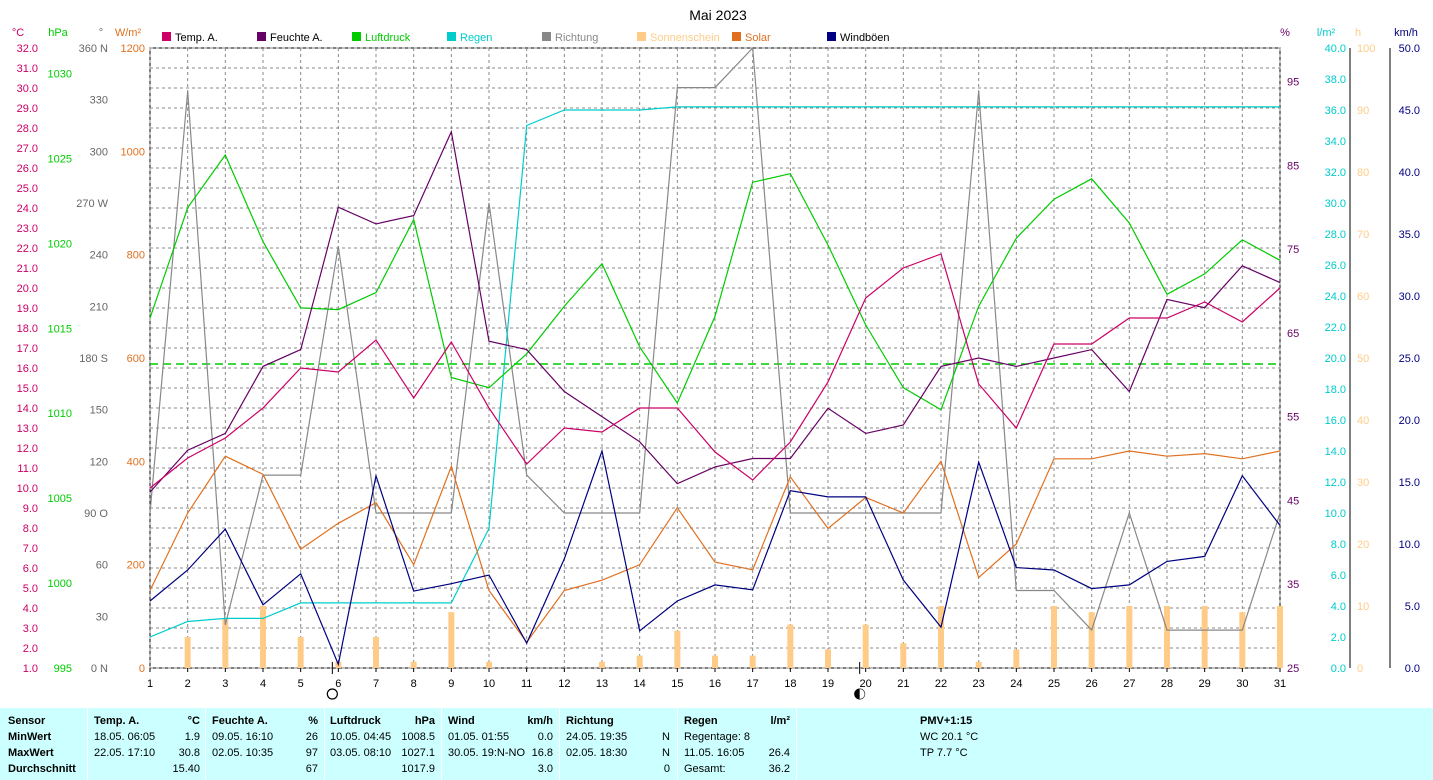  I want to click on stats-dir-min-value: N, so click(666, 737).